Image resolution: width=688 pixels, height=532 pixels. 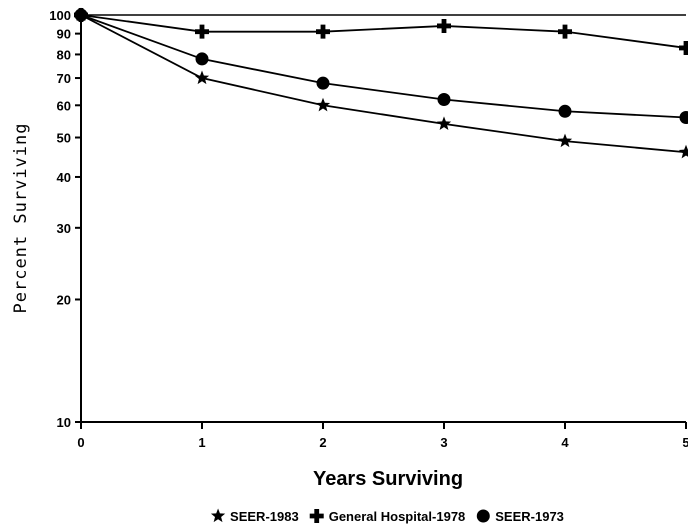 I want to click on x-tick-label: 5, so click(x=685, y=442).